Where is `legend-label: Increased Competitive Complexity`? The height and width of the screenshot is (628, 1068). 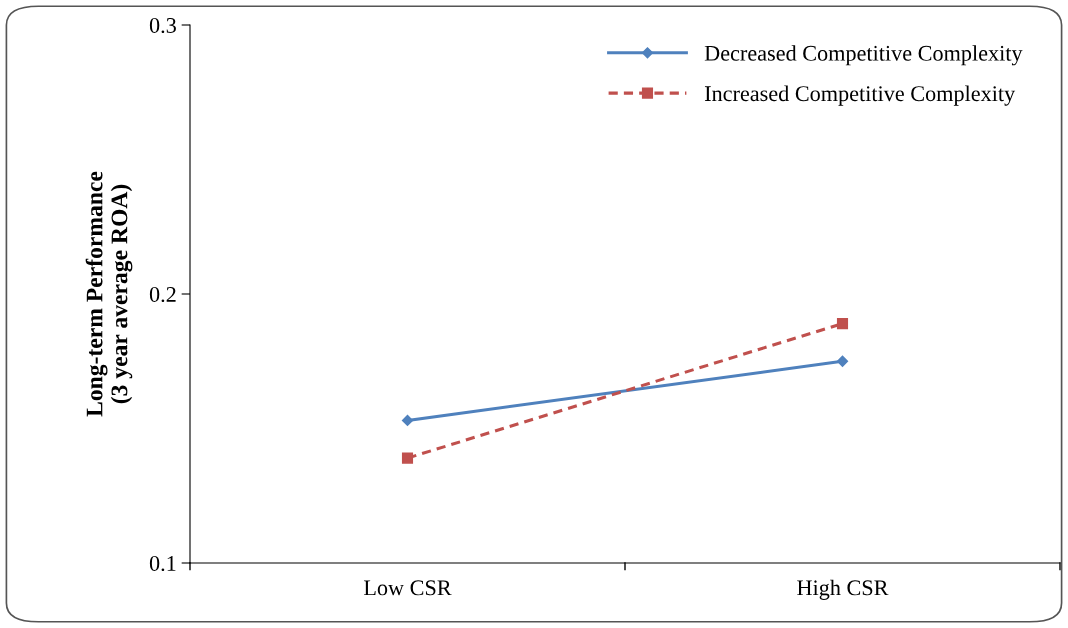
legend-label: Increased Competitive Complexity is located at coordinates (860, 95).